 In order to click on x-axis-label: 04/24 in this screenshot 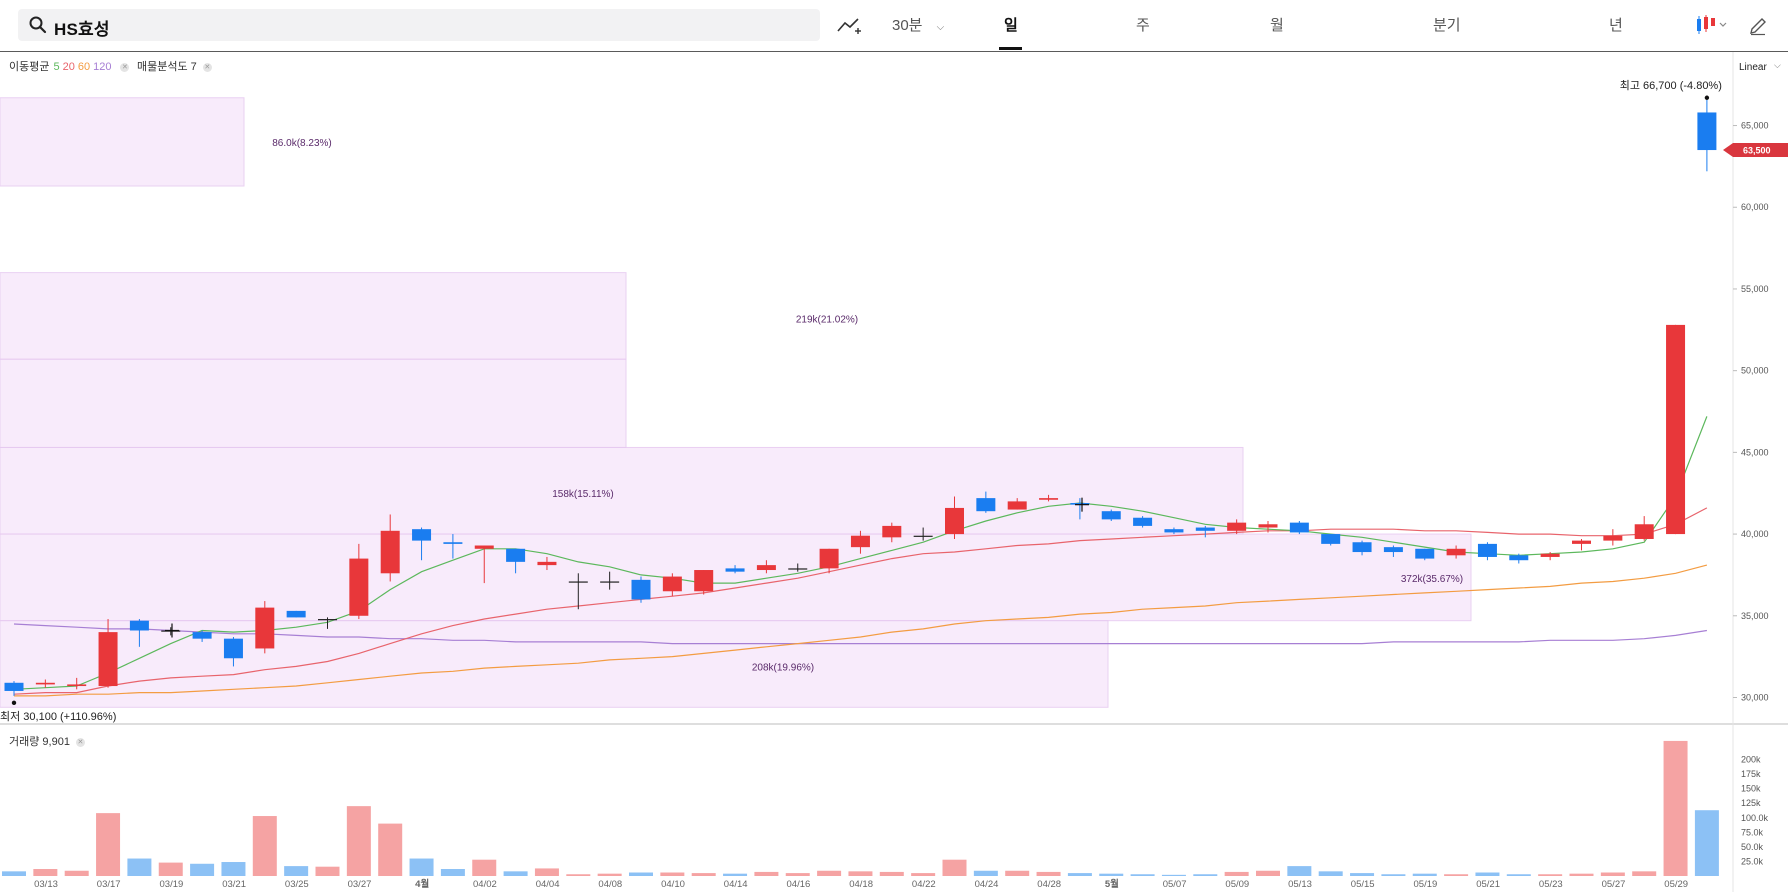, I will do `click(987, 884)`.